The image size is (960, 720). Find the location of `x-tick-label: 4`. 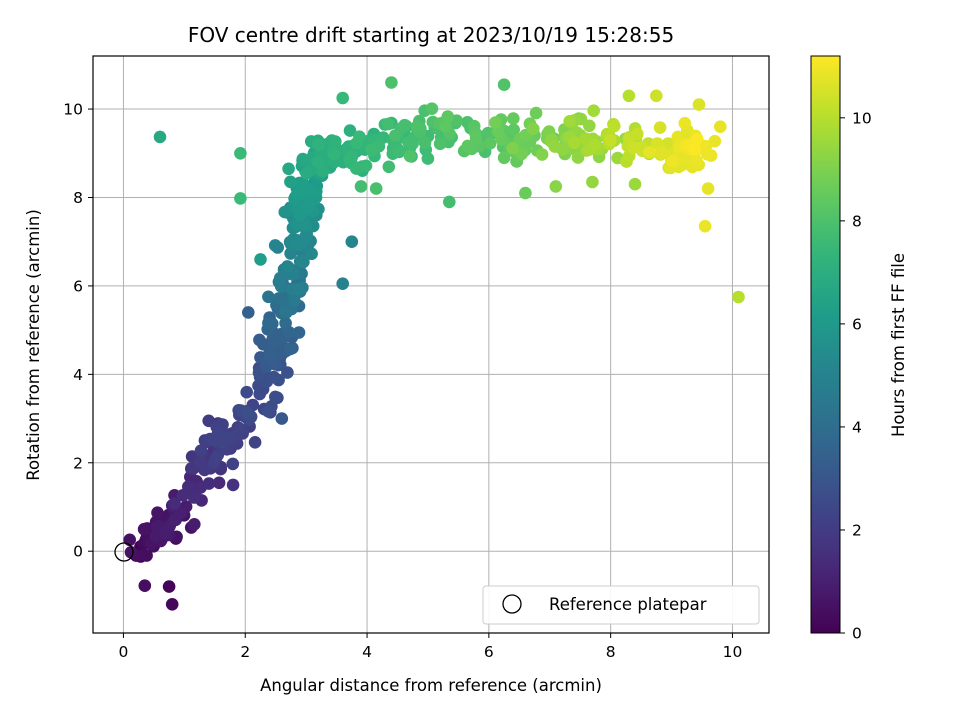

x-tick-label: 4 is located at coordinates (367, 652).